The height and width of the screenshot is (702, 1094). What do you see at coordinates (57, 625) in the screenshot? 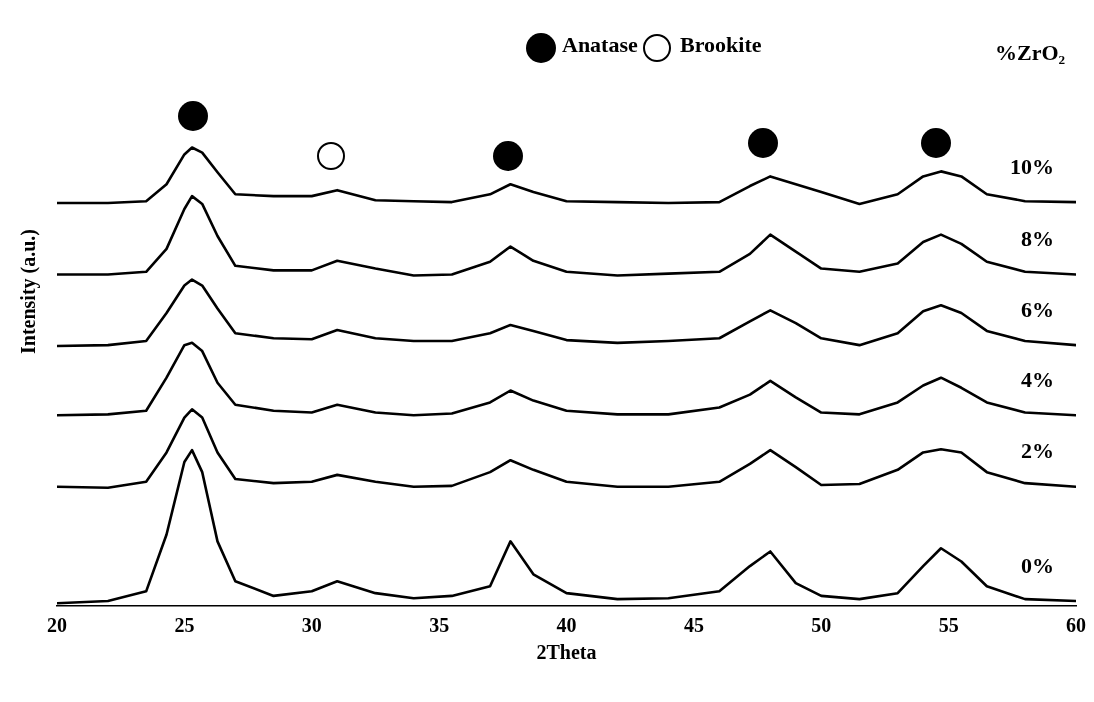
I see `x-tick-label: 20` at bounding box center [57, 625].